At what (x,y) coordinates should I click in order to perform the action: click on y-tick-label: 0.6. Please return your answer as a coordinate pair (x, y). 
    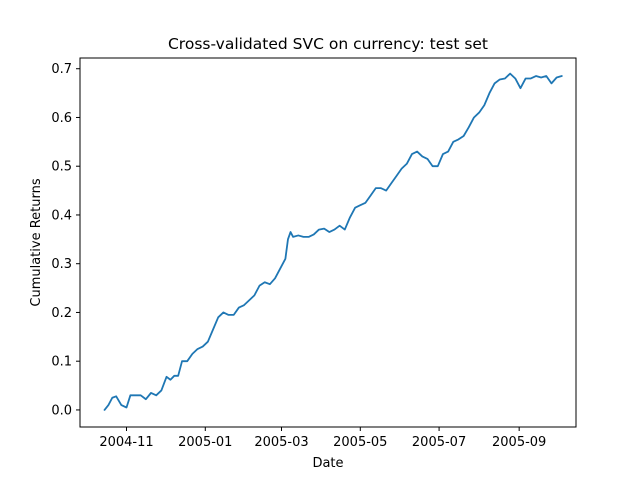
    Looking at the image, I should click on (61, 118).